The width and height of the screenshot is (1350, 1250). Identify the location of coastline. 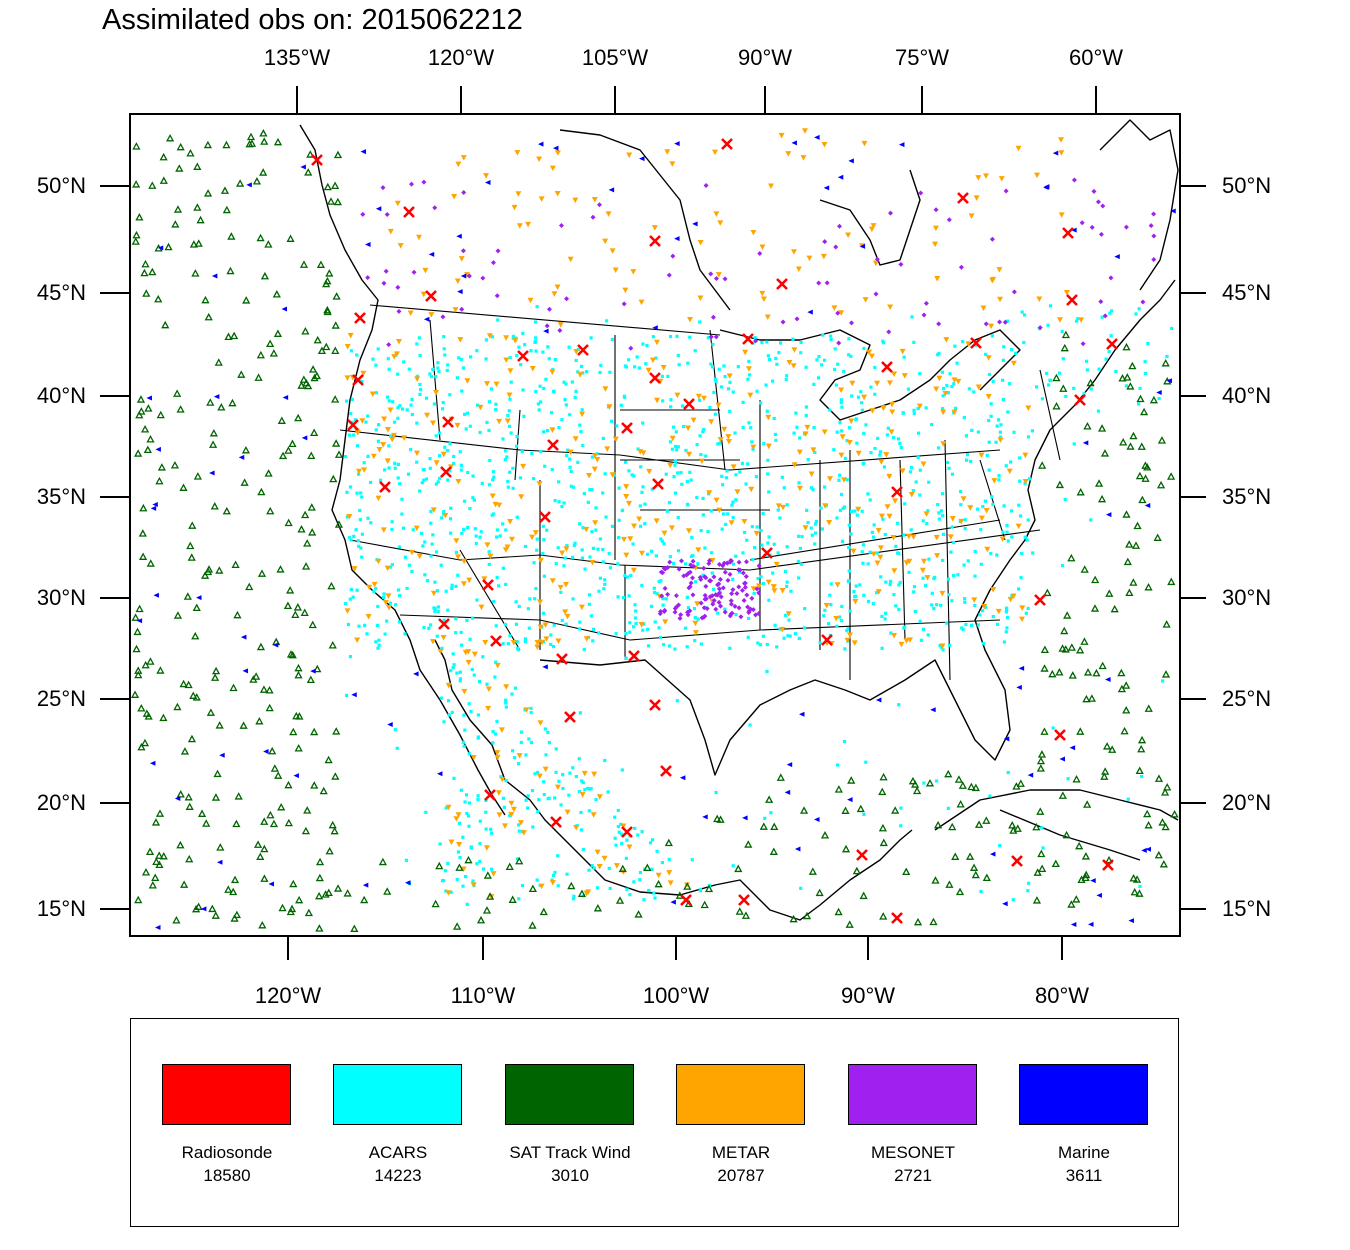
(673, 780).